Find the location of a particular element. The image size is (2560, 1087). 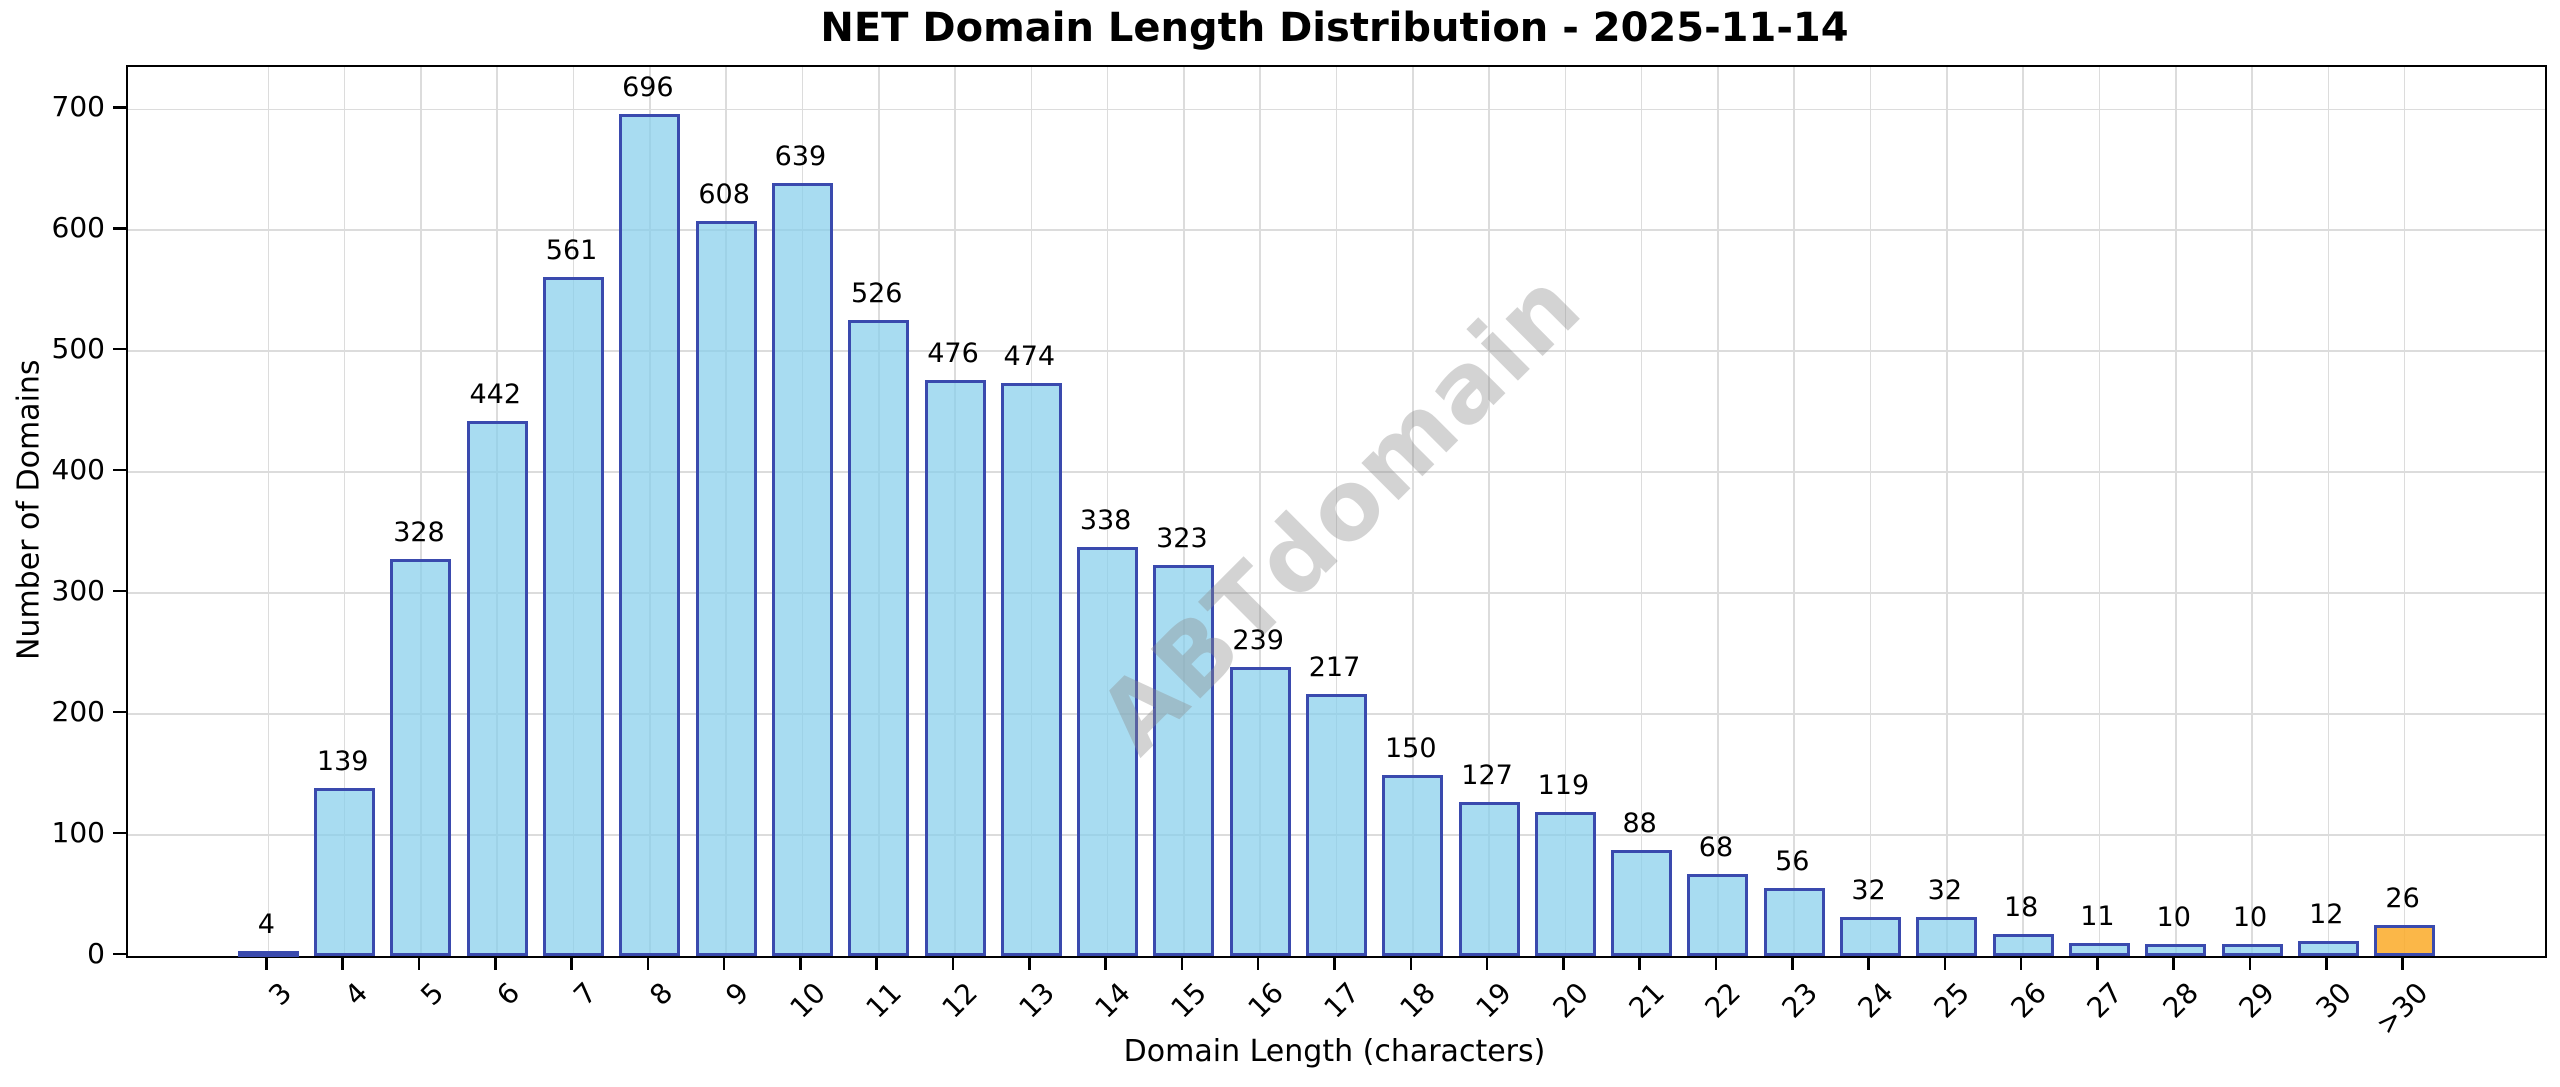

bar-value-26: 18 is located at coordinates (2021, 908).